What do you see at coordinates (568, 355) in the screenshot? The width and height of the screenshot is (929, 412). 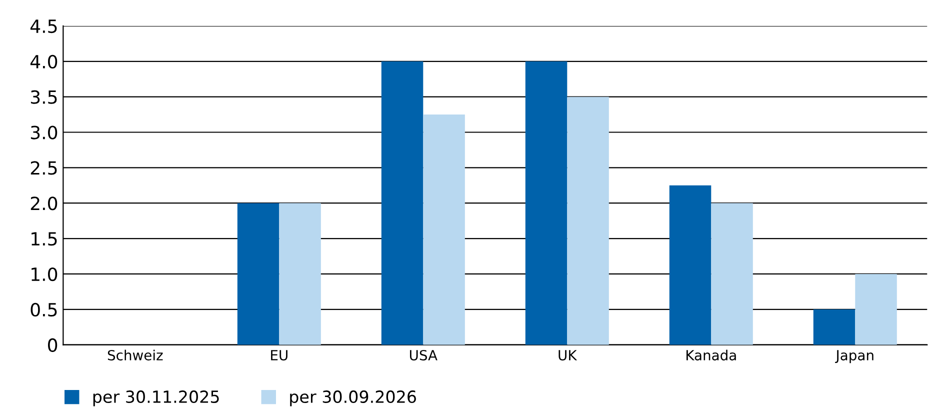 I see `x-tick-label: UK` at bounding box center [568, 355].